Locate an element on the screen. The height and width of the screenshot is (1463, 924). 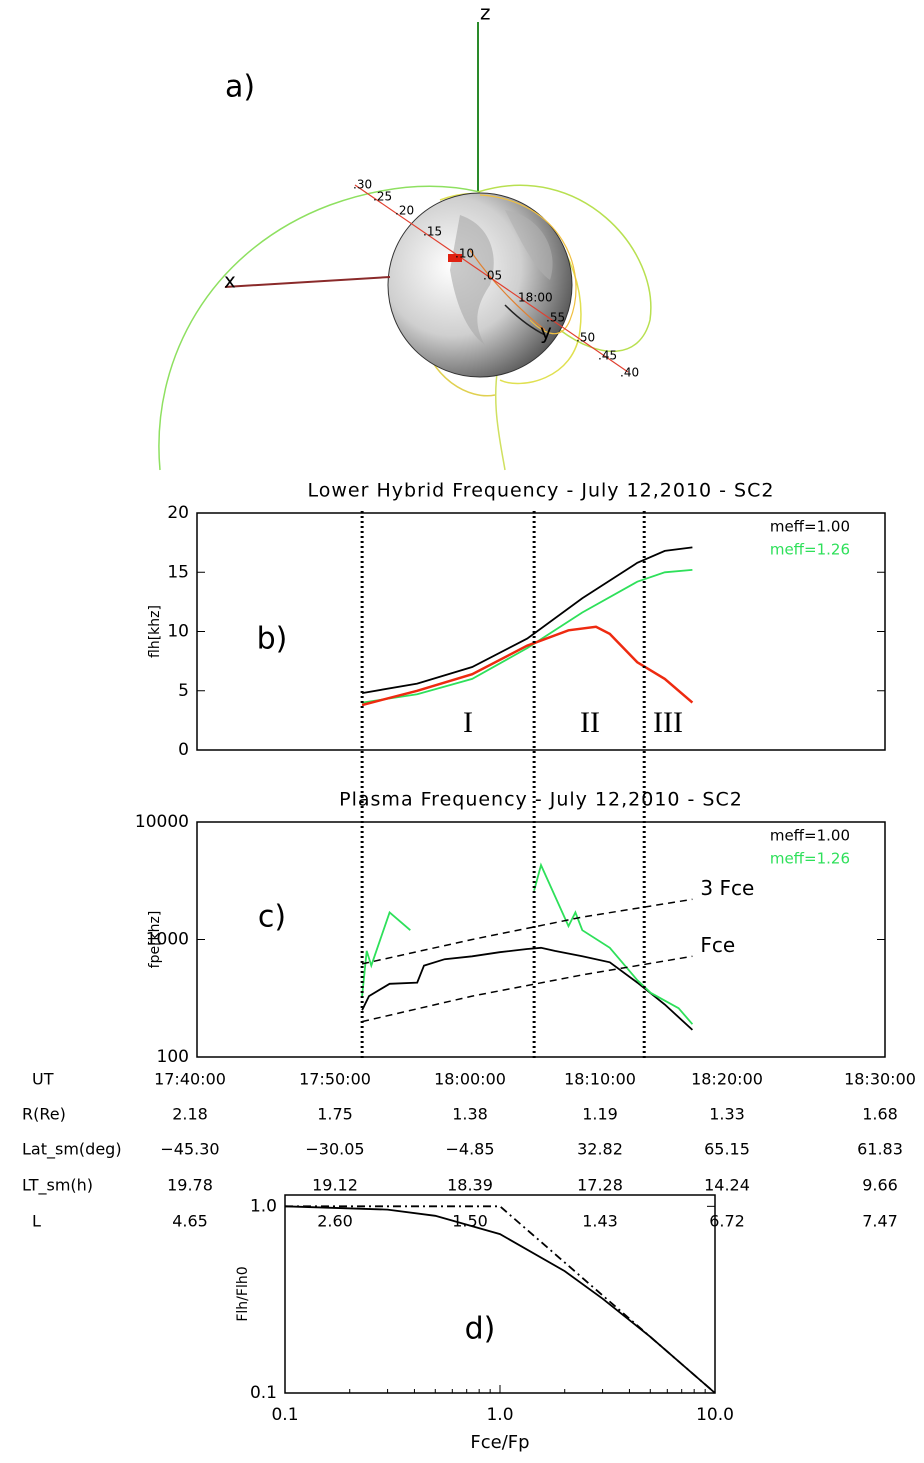
table-cell: 17:50:00 is located at coordinates (335, 1079).